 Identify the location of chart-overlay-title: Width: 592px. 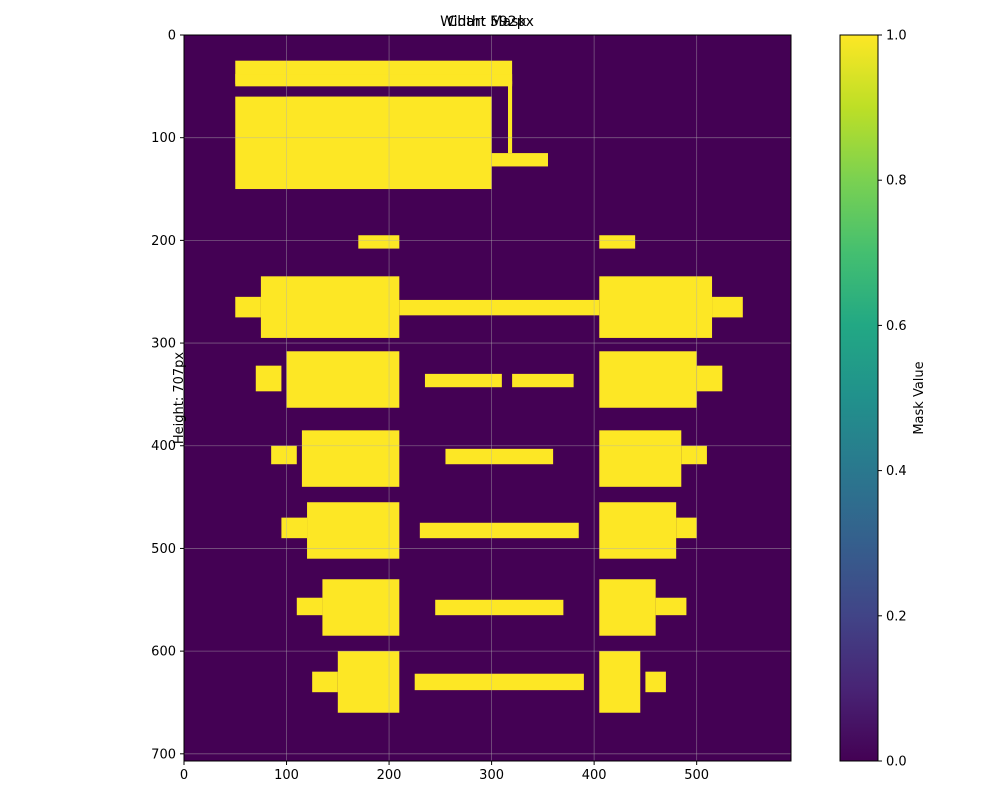
(487, 22).